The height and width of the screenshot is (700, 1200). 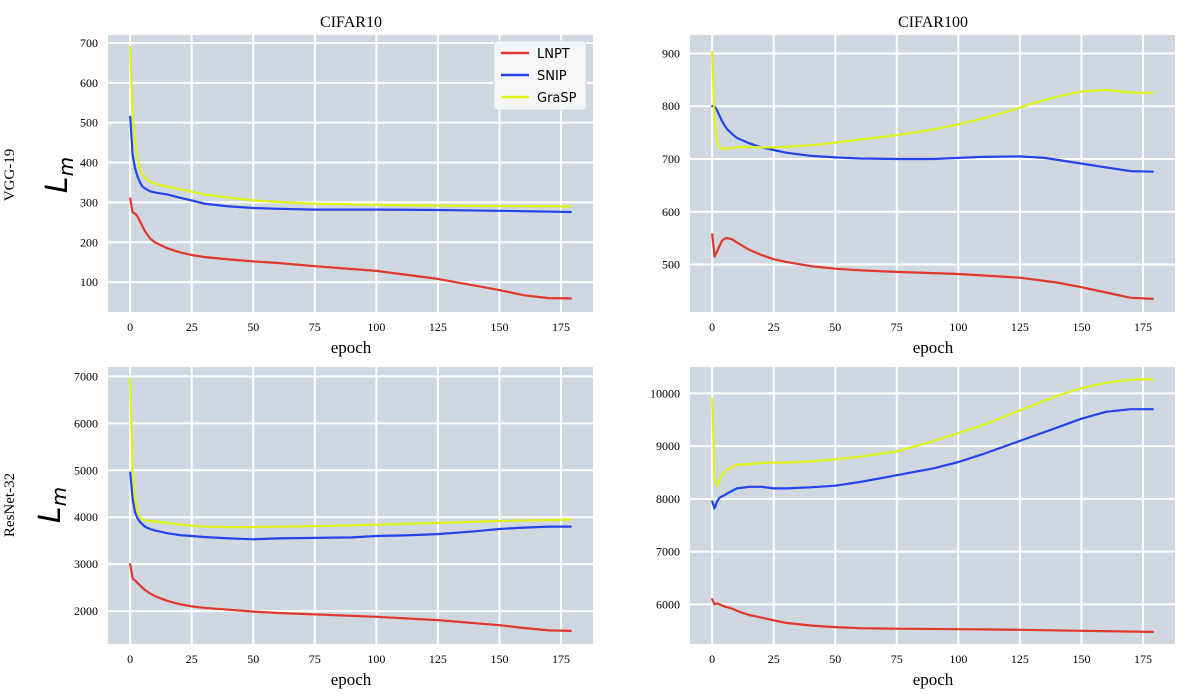 I want to click on y-tick-label: 10000, so click(x=665, y=393).